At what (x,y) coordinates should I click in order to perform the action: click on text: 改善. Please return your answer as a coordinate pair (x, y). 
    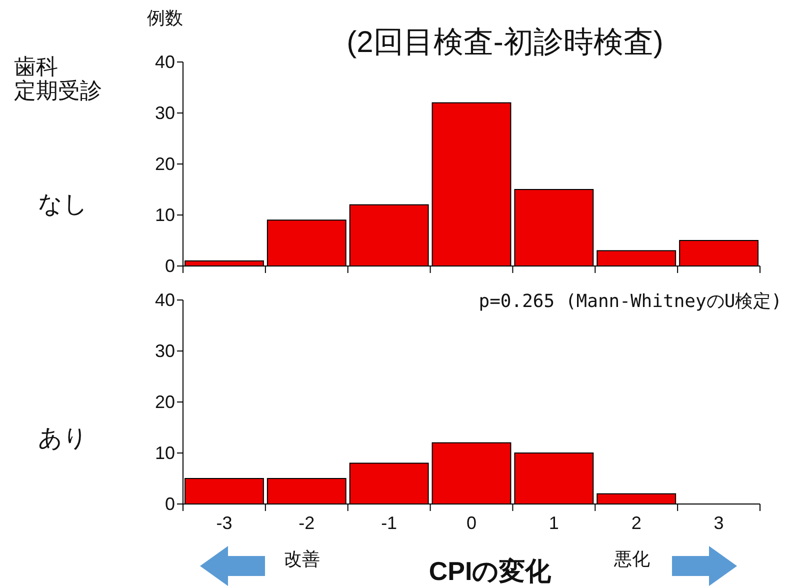
    Looking at the image, I should click on (302, 559).